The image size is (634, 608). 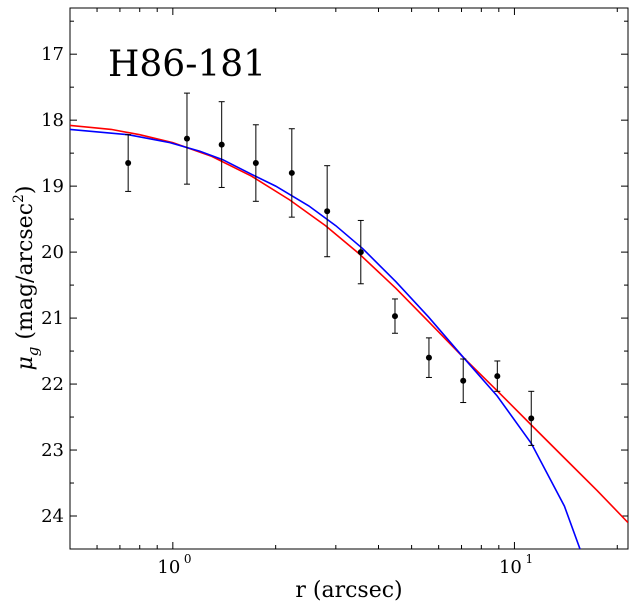 What do you see at coordinates (52, 54) in the screenshot?
I see `y-tick-label: 17` at bounding box center [52, 54].